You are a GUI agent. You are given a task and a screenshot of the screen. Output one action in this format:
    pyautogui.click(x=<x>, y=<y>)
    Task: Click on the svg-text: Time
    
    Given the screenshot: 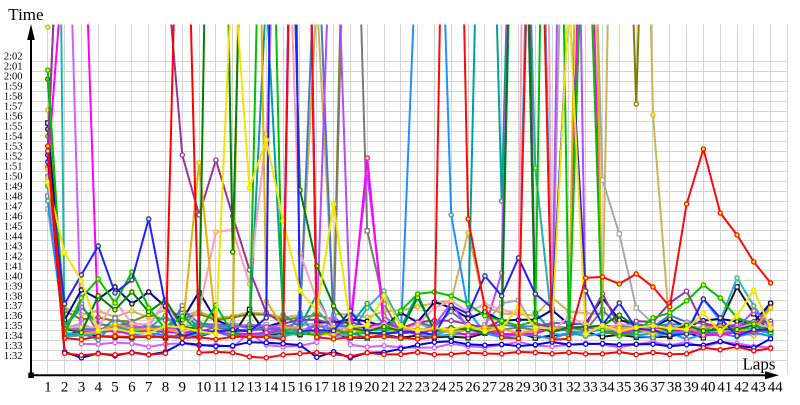 What is the action you would take?
    pyautogui.click(x=25, y=14)
    